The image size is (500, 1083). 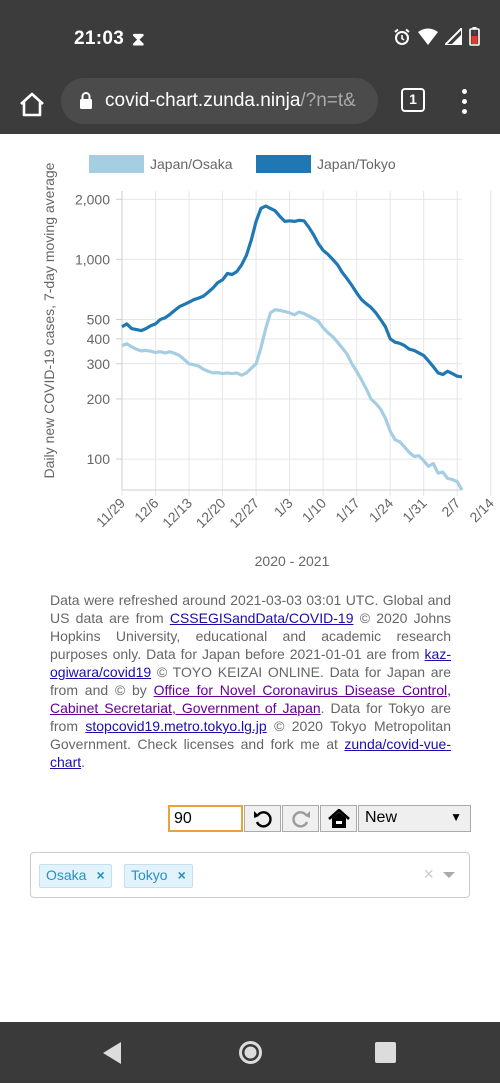 I want to click on home-circle-icon, so click(x=250, y=1052).